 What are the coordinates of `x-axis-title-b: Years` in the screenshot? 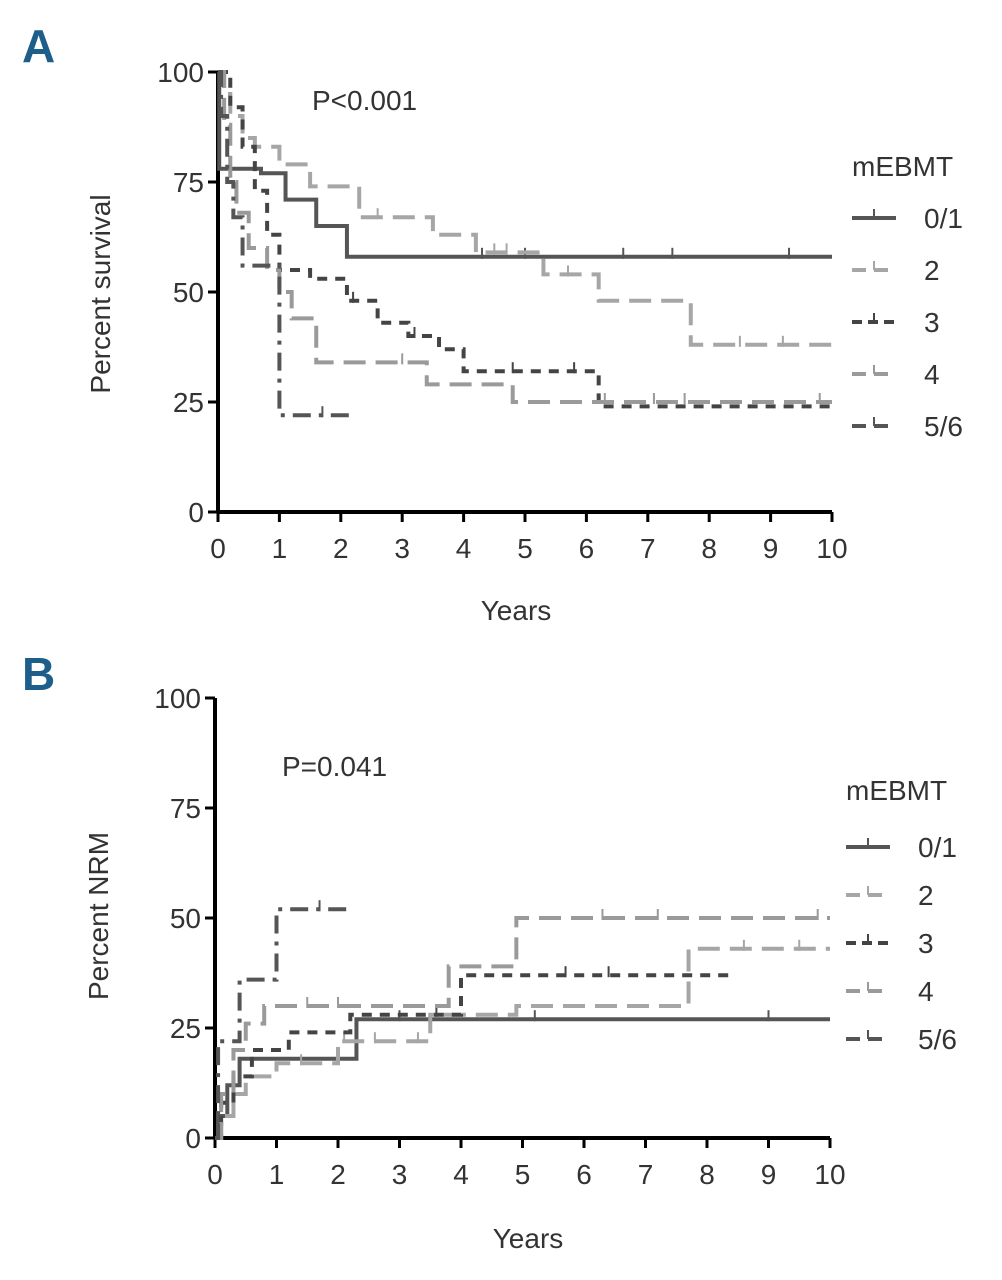 It's located at (528, 1238).